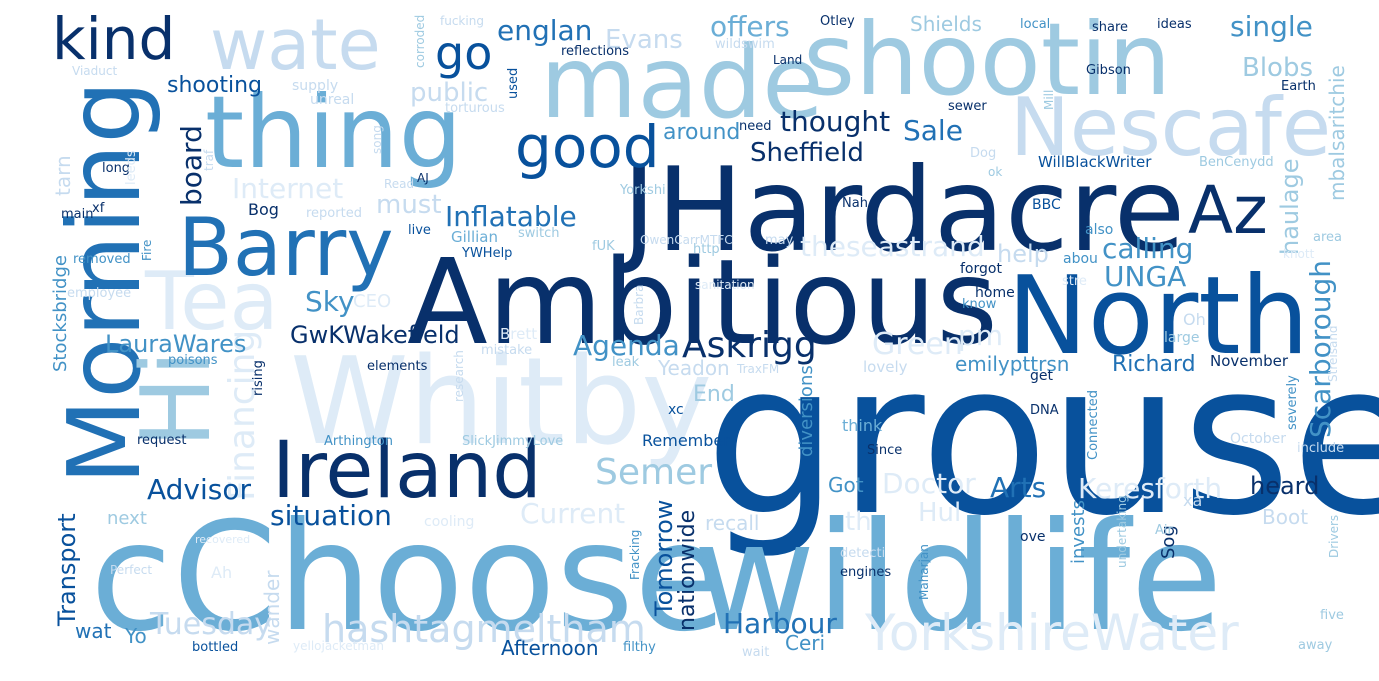  Describe the element at coordinates (929, 483) in the screenshot. I see `word-doctor: Doctor` at that location.